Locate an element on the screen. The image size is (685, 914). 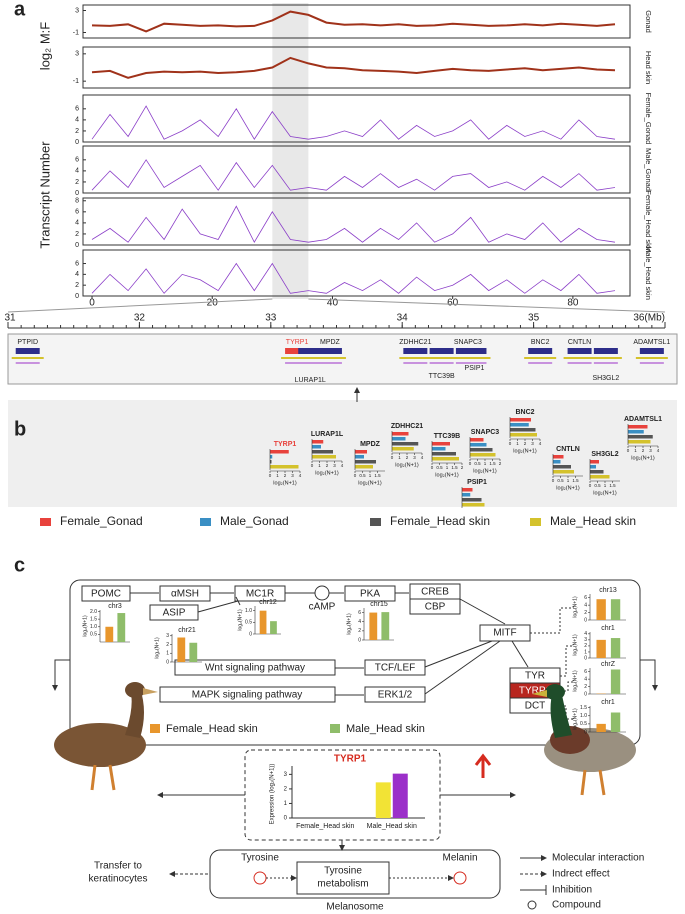
y-tick-label: 1.0 is located at coordinates (583, 716).